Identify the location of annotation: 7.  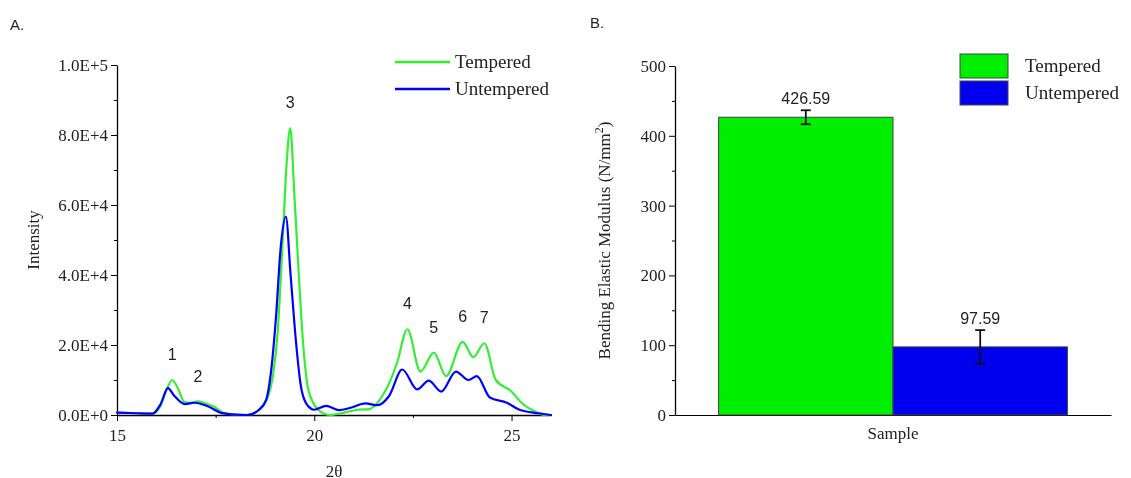
(484, 318).